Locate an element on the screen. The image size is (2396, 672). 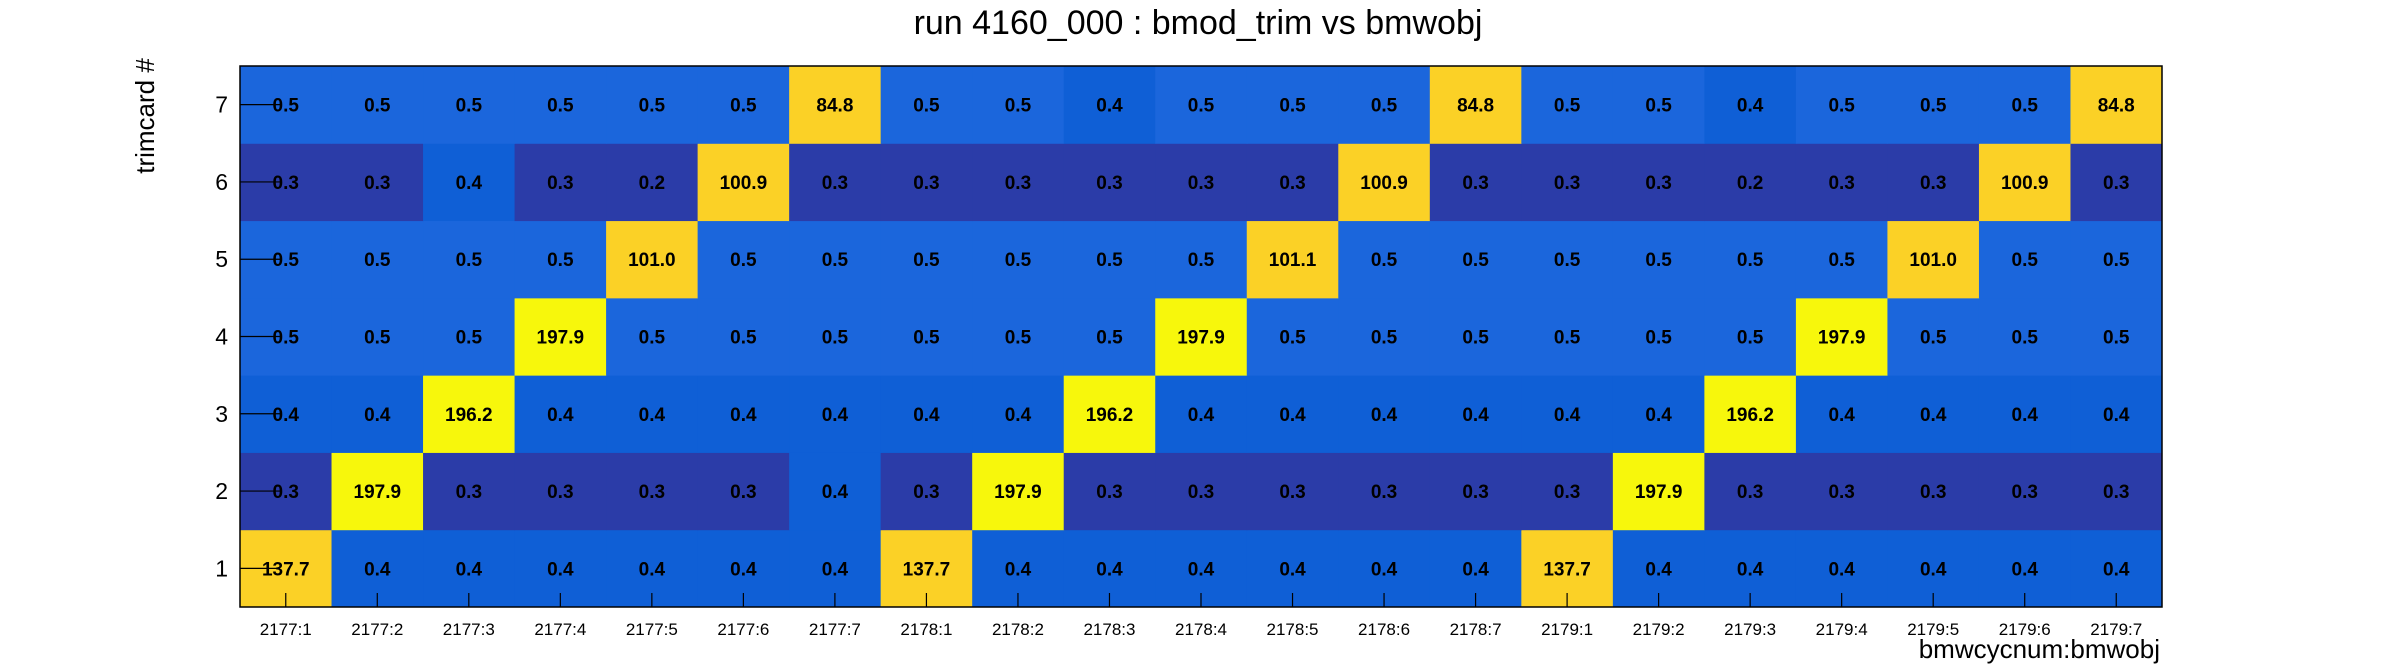
x-tick-label: 2178:1 is located at coordinates (926, 629).